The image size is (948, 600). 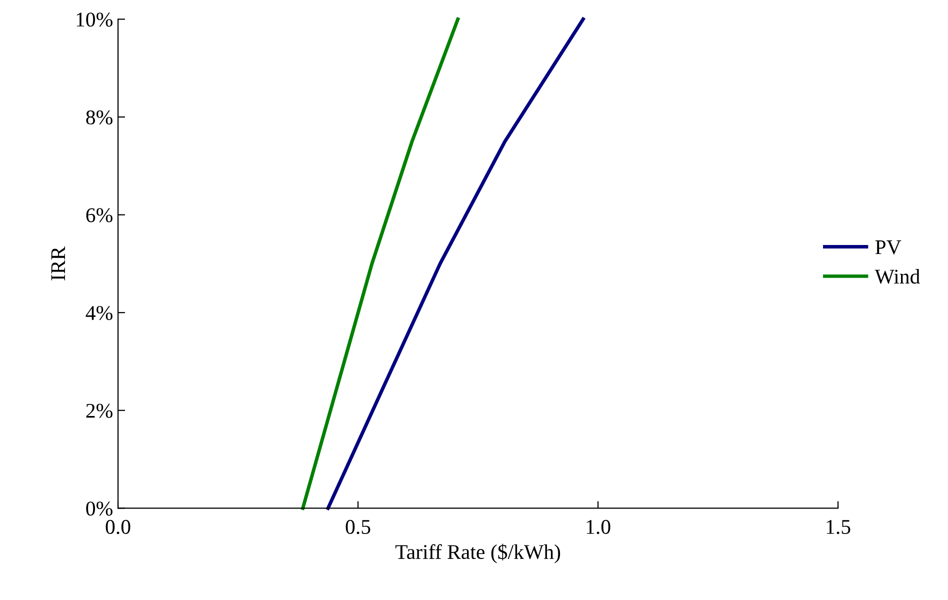 What do you see at coordinates (118, 527) in the screenshot?
I see `x-tick-label: 0.0` at bounding box center [118, 527].